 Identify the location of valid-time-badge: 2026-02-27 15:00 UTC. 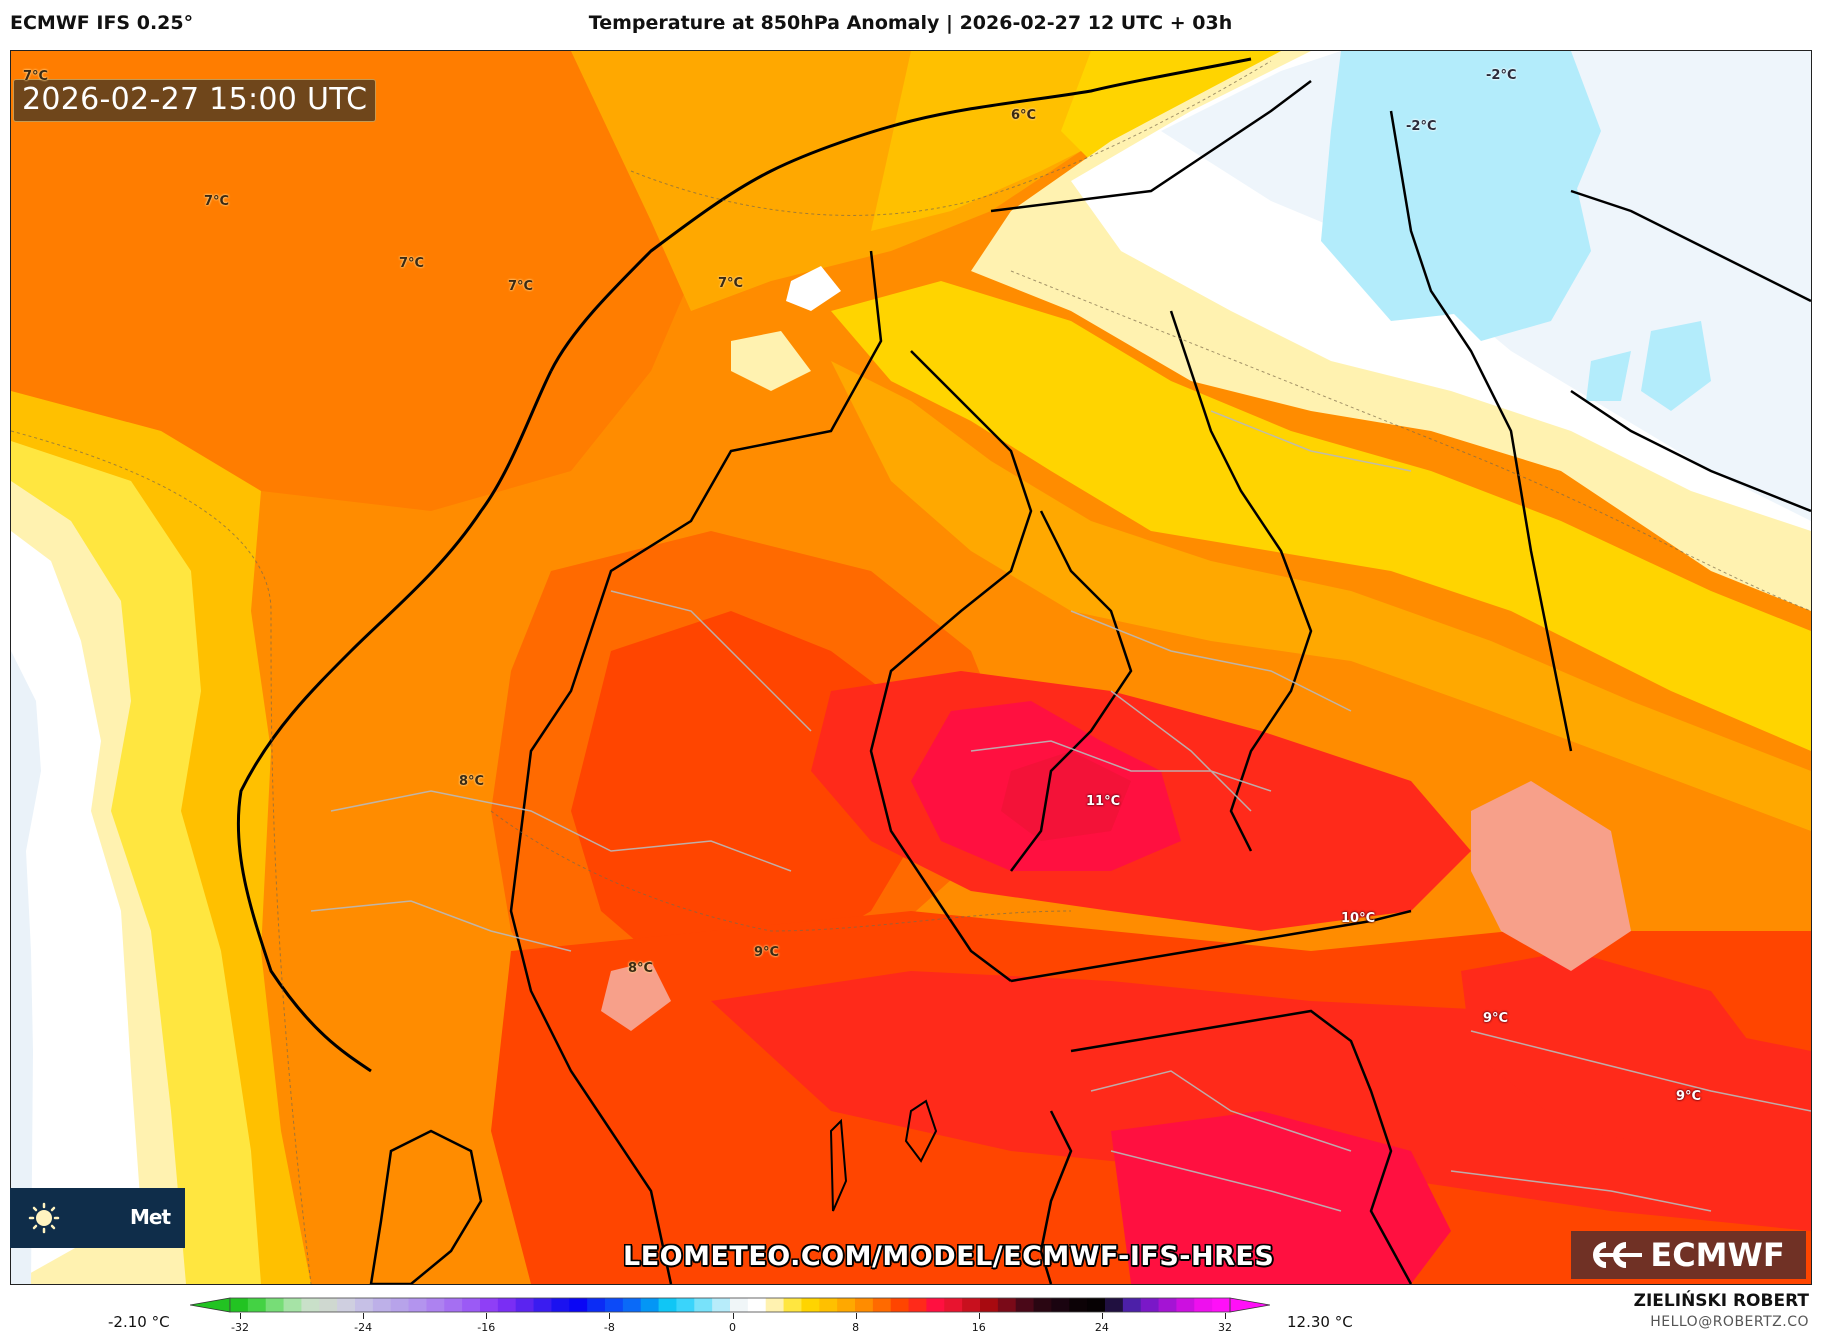
(195, 100).